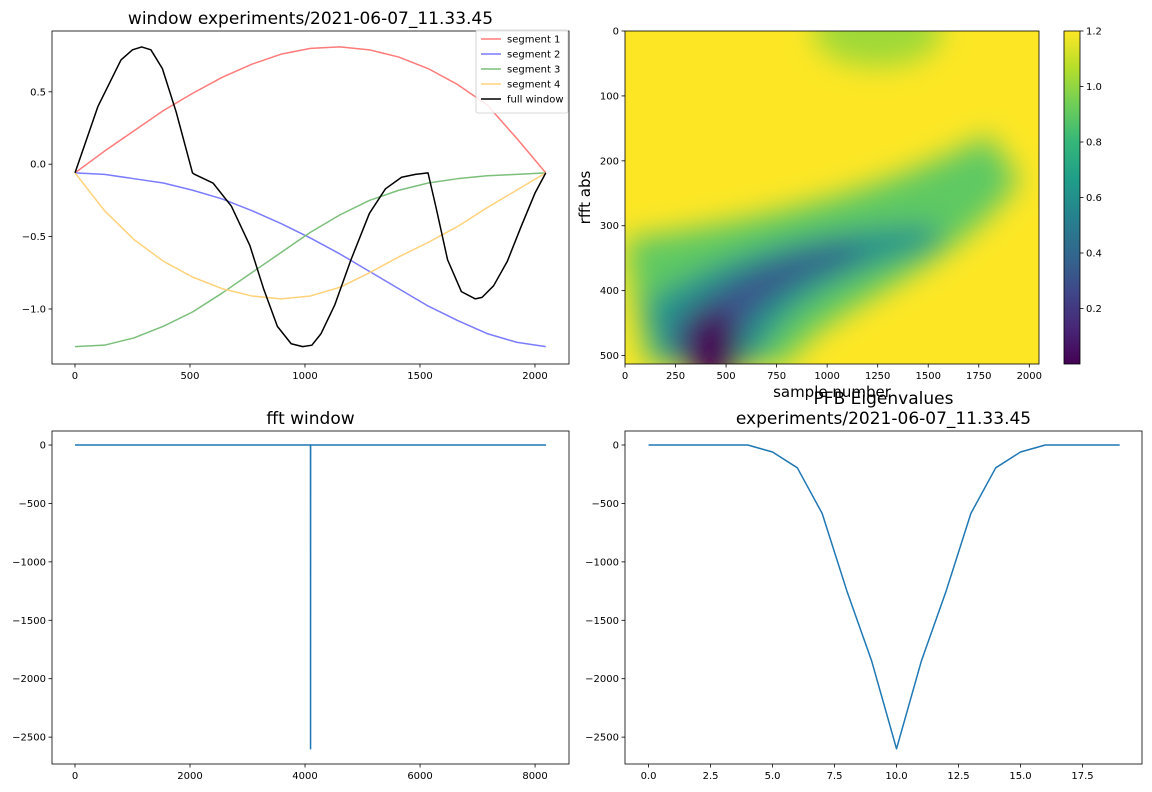 The height and width of the screenshot is (792, 1152). I want to click on chart-title: PFB Eigenvalues, so click(884, 399).